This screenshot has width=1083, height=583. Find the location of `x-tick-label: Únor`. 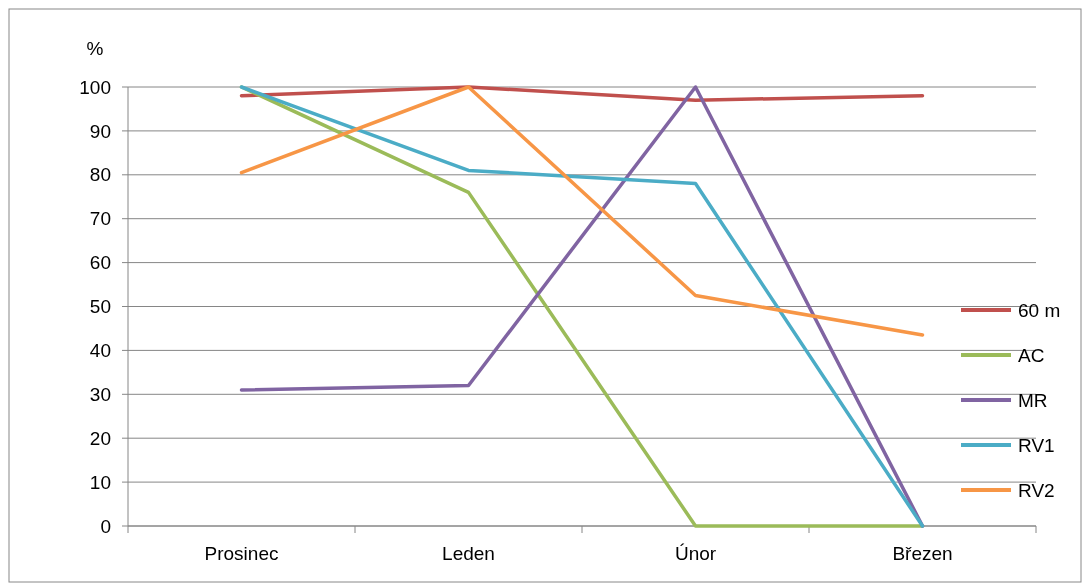

x-tick-label: Únor is located at coordinates (695, 553).